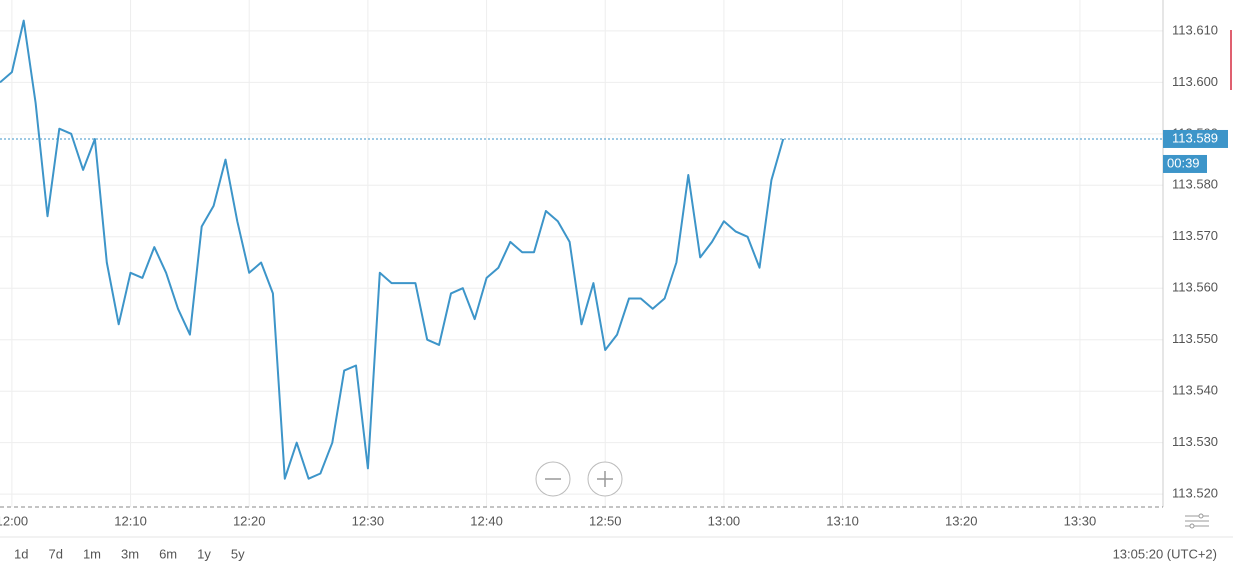 The height and width of the screenshot is (580, 1233). I want to click on last-price-box, so click(1195, 138).